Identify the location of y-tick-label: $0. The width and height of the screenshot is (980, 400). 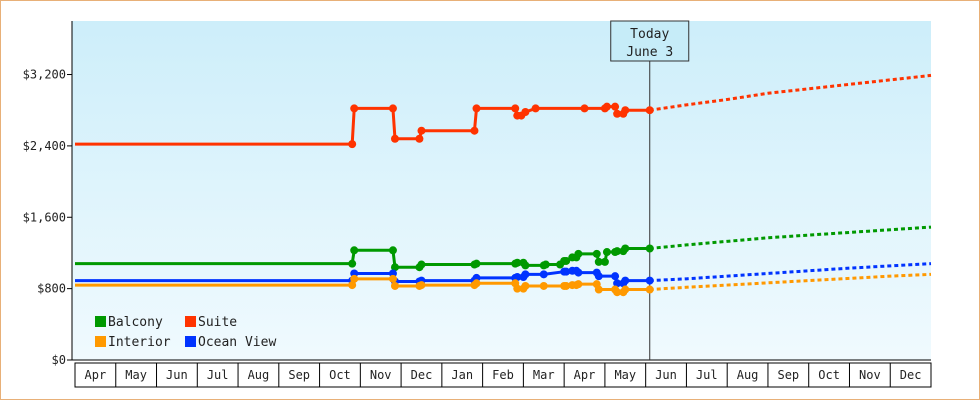
(59, 360).